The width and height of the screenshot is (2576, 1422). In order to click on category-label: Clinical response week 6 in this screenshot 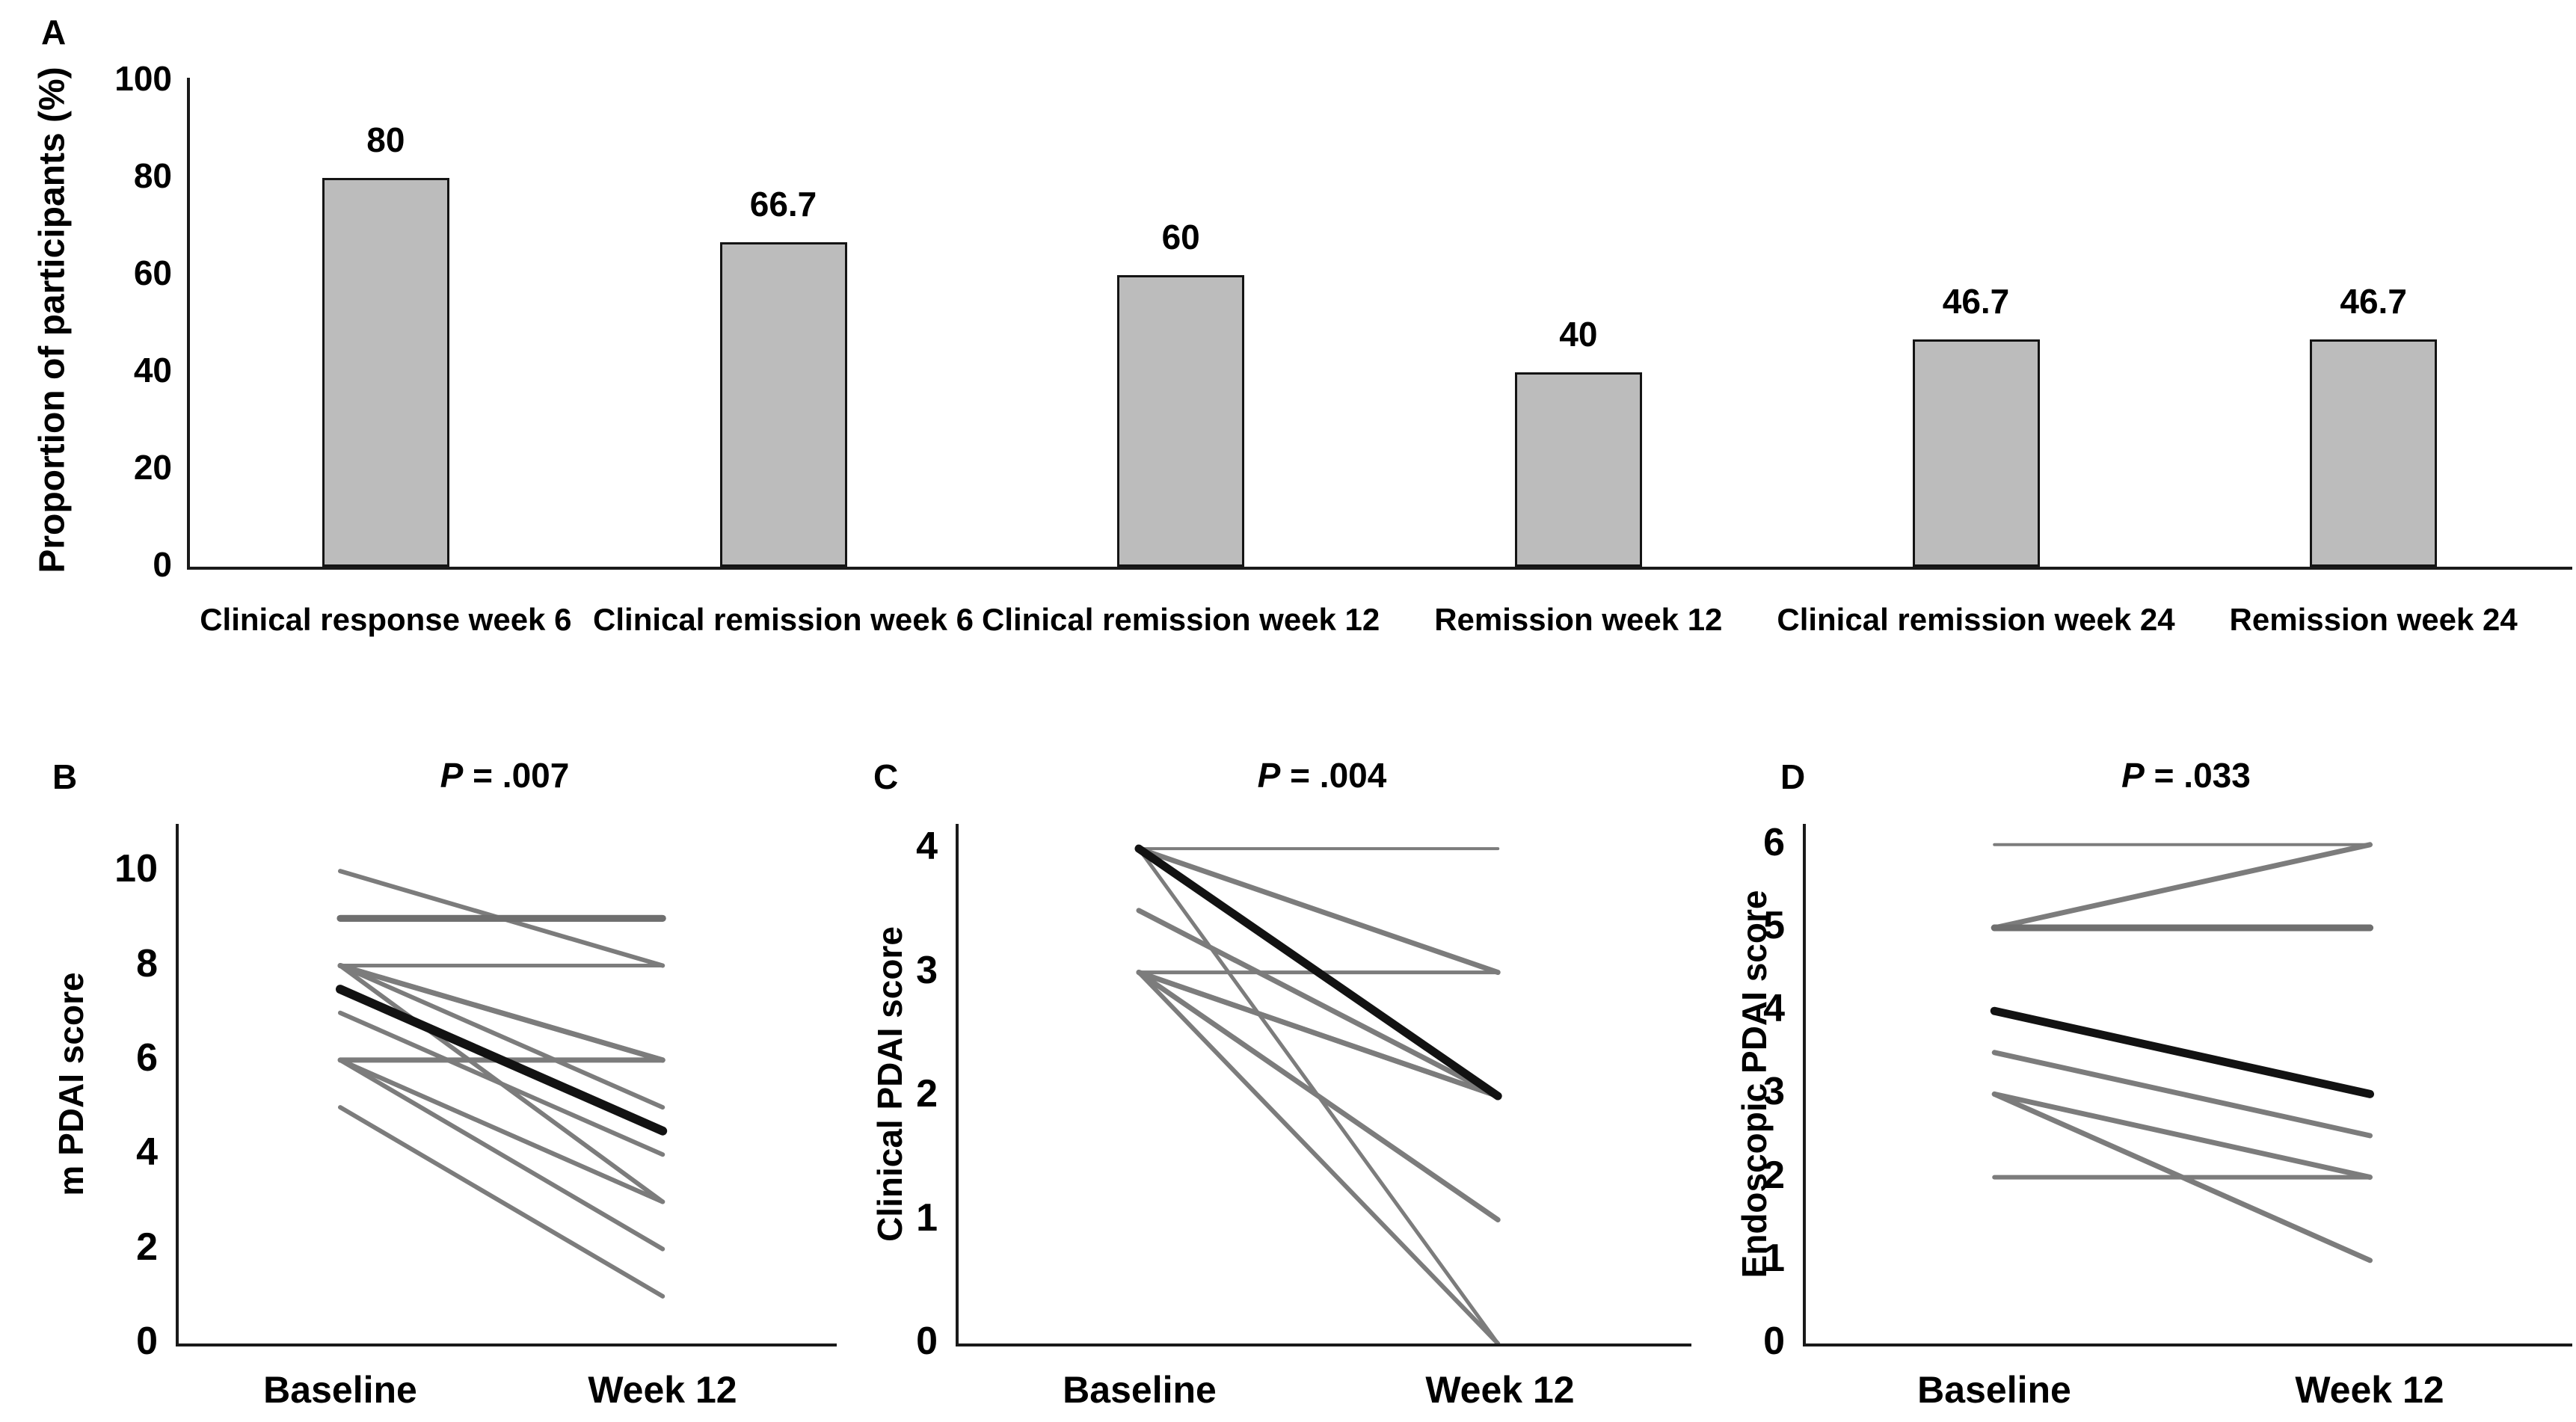, I will do `click(386, 619)`.